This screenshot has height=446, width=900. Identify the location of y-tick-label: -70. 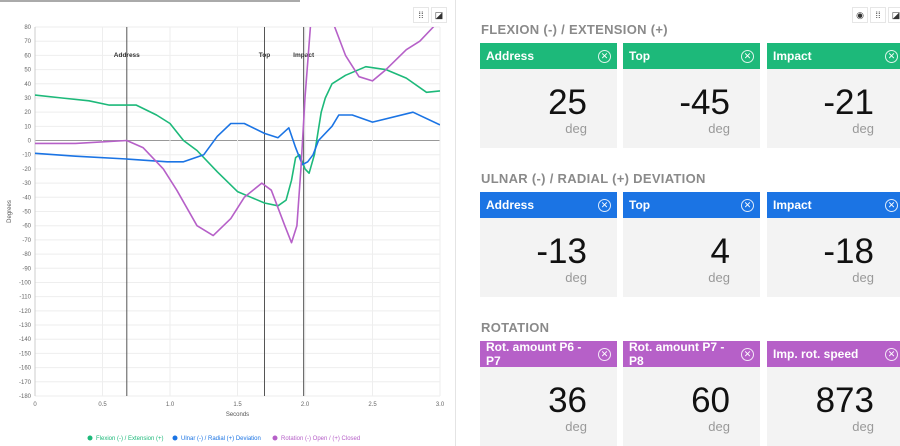
(26, 241).